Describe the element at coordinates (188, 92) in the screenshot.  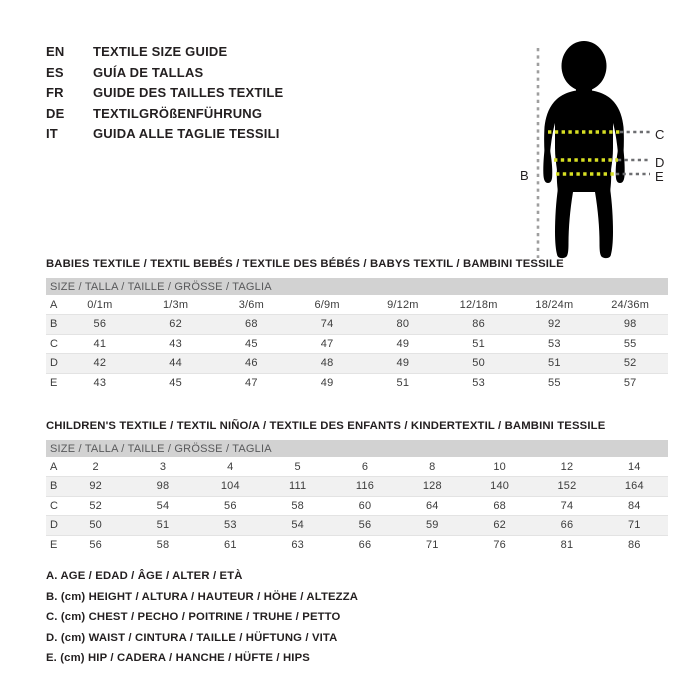
I see `language-title: GUIDE DES TAILLES TEXTILE` at that location.